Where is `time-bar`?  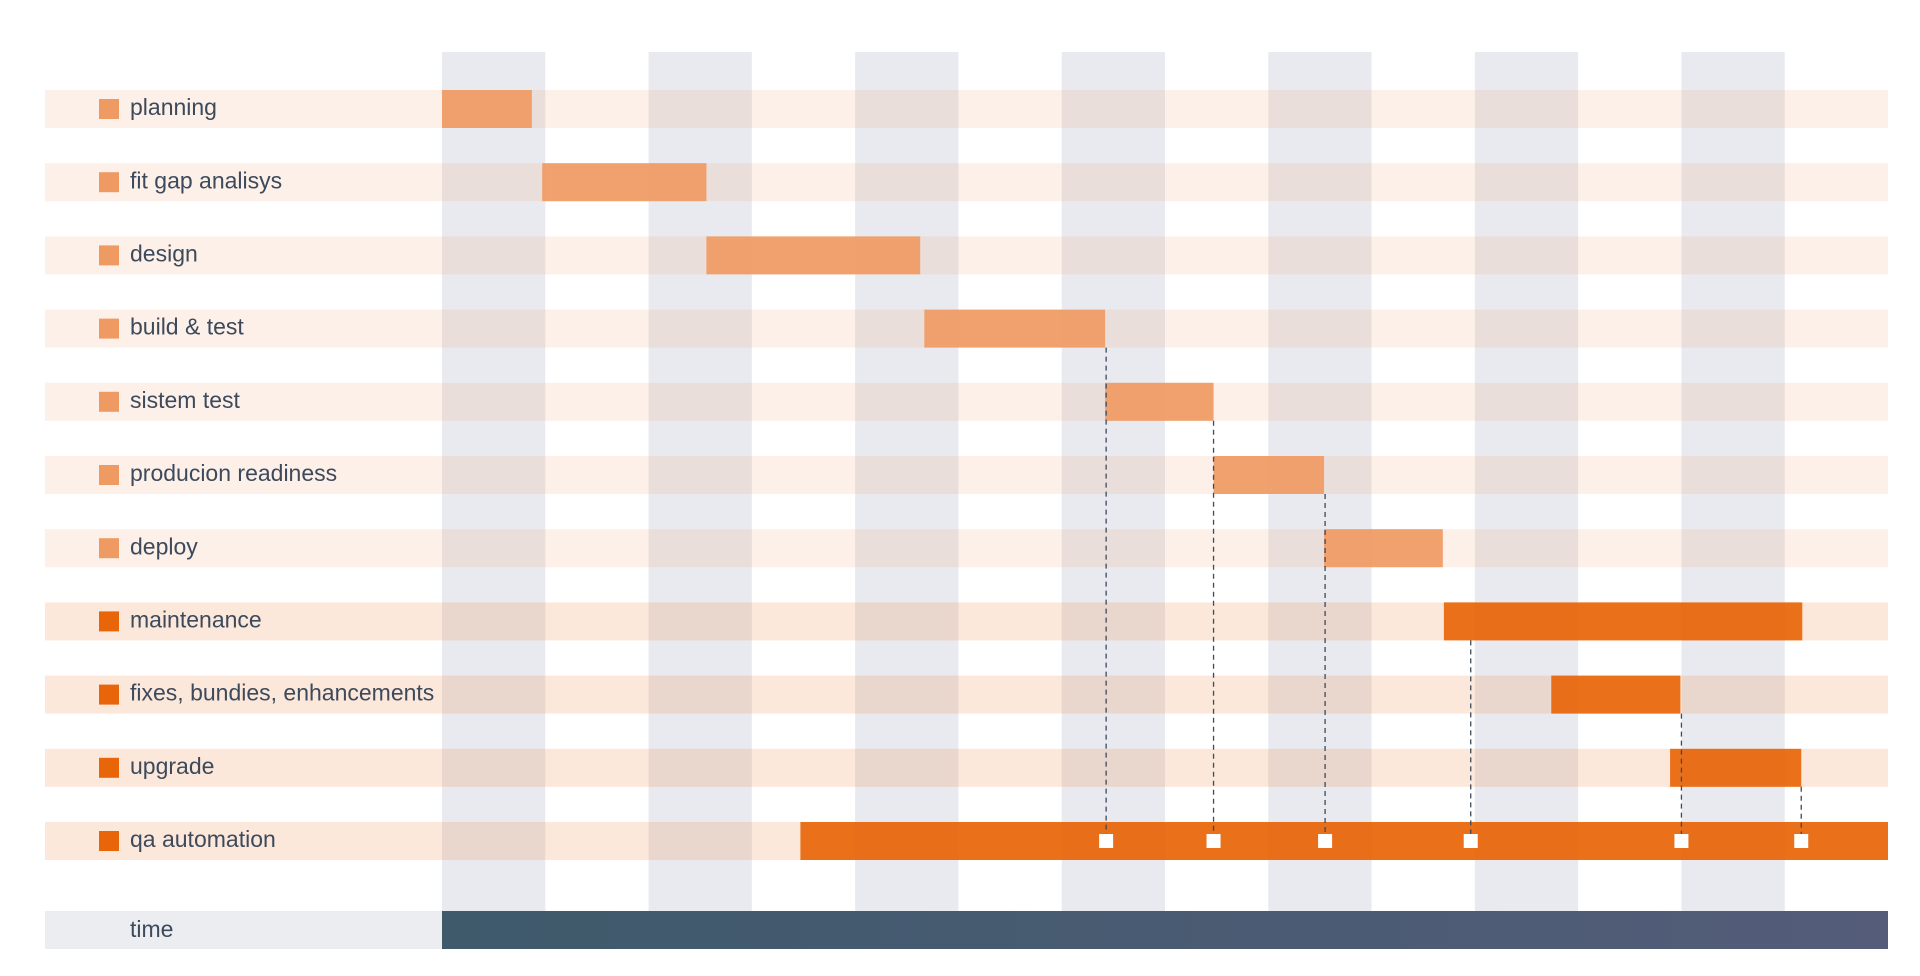 time-bar is located at coordinates (1165, 930).